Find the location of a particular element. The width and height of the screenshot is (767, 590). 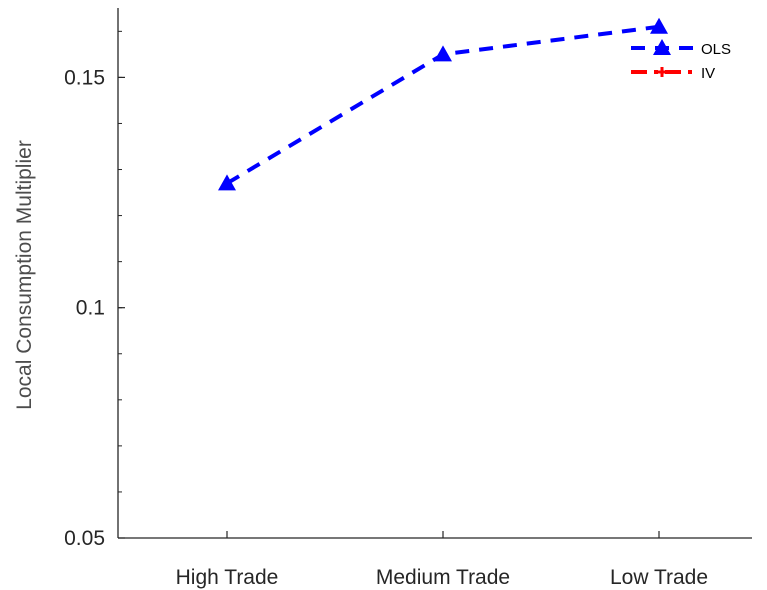

y-tick-label: 0.15 is located at coordinates (84, 77).